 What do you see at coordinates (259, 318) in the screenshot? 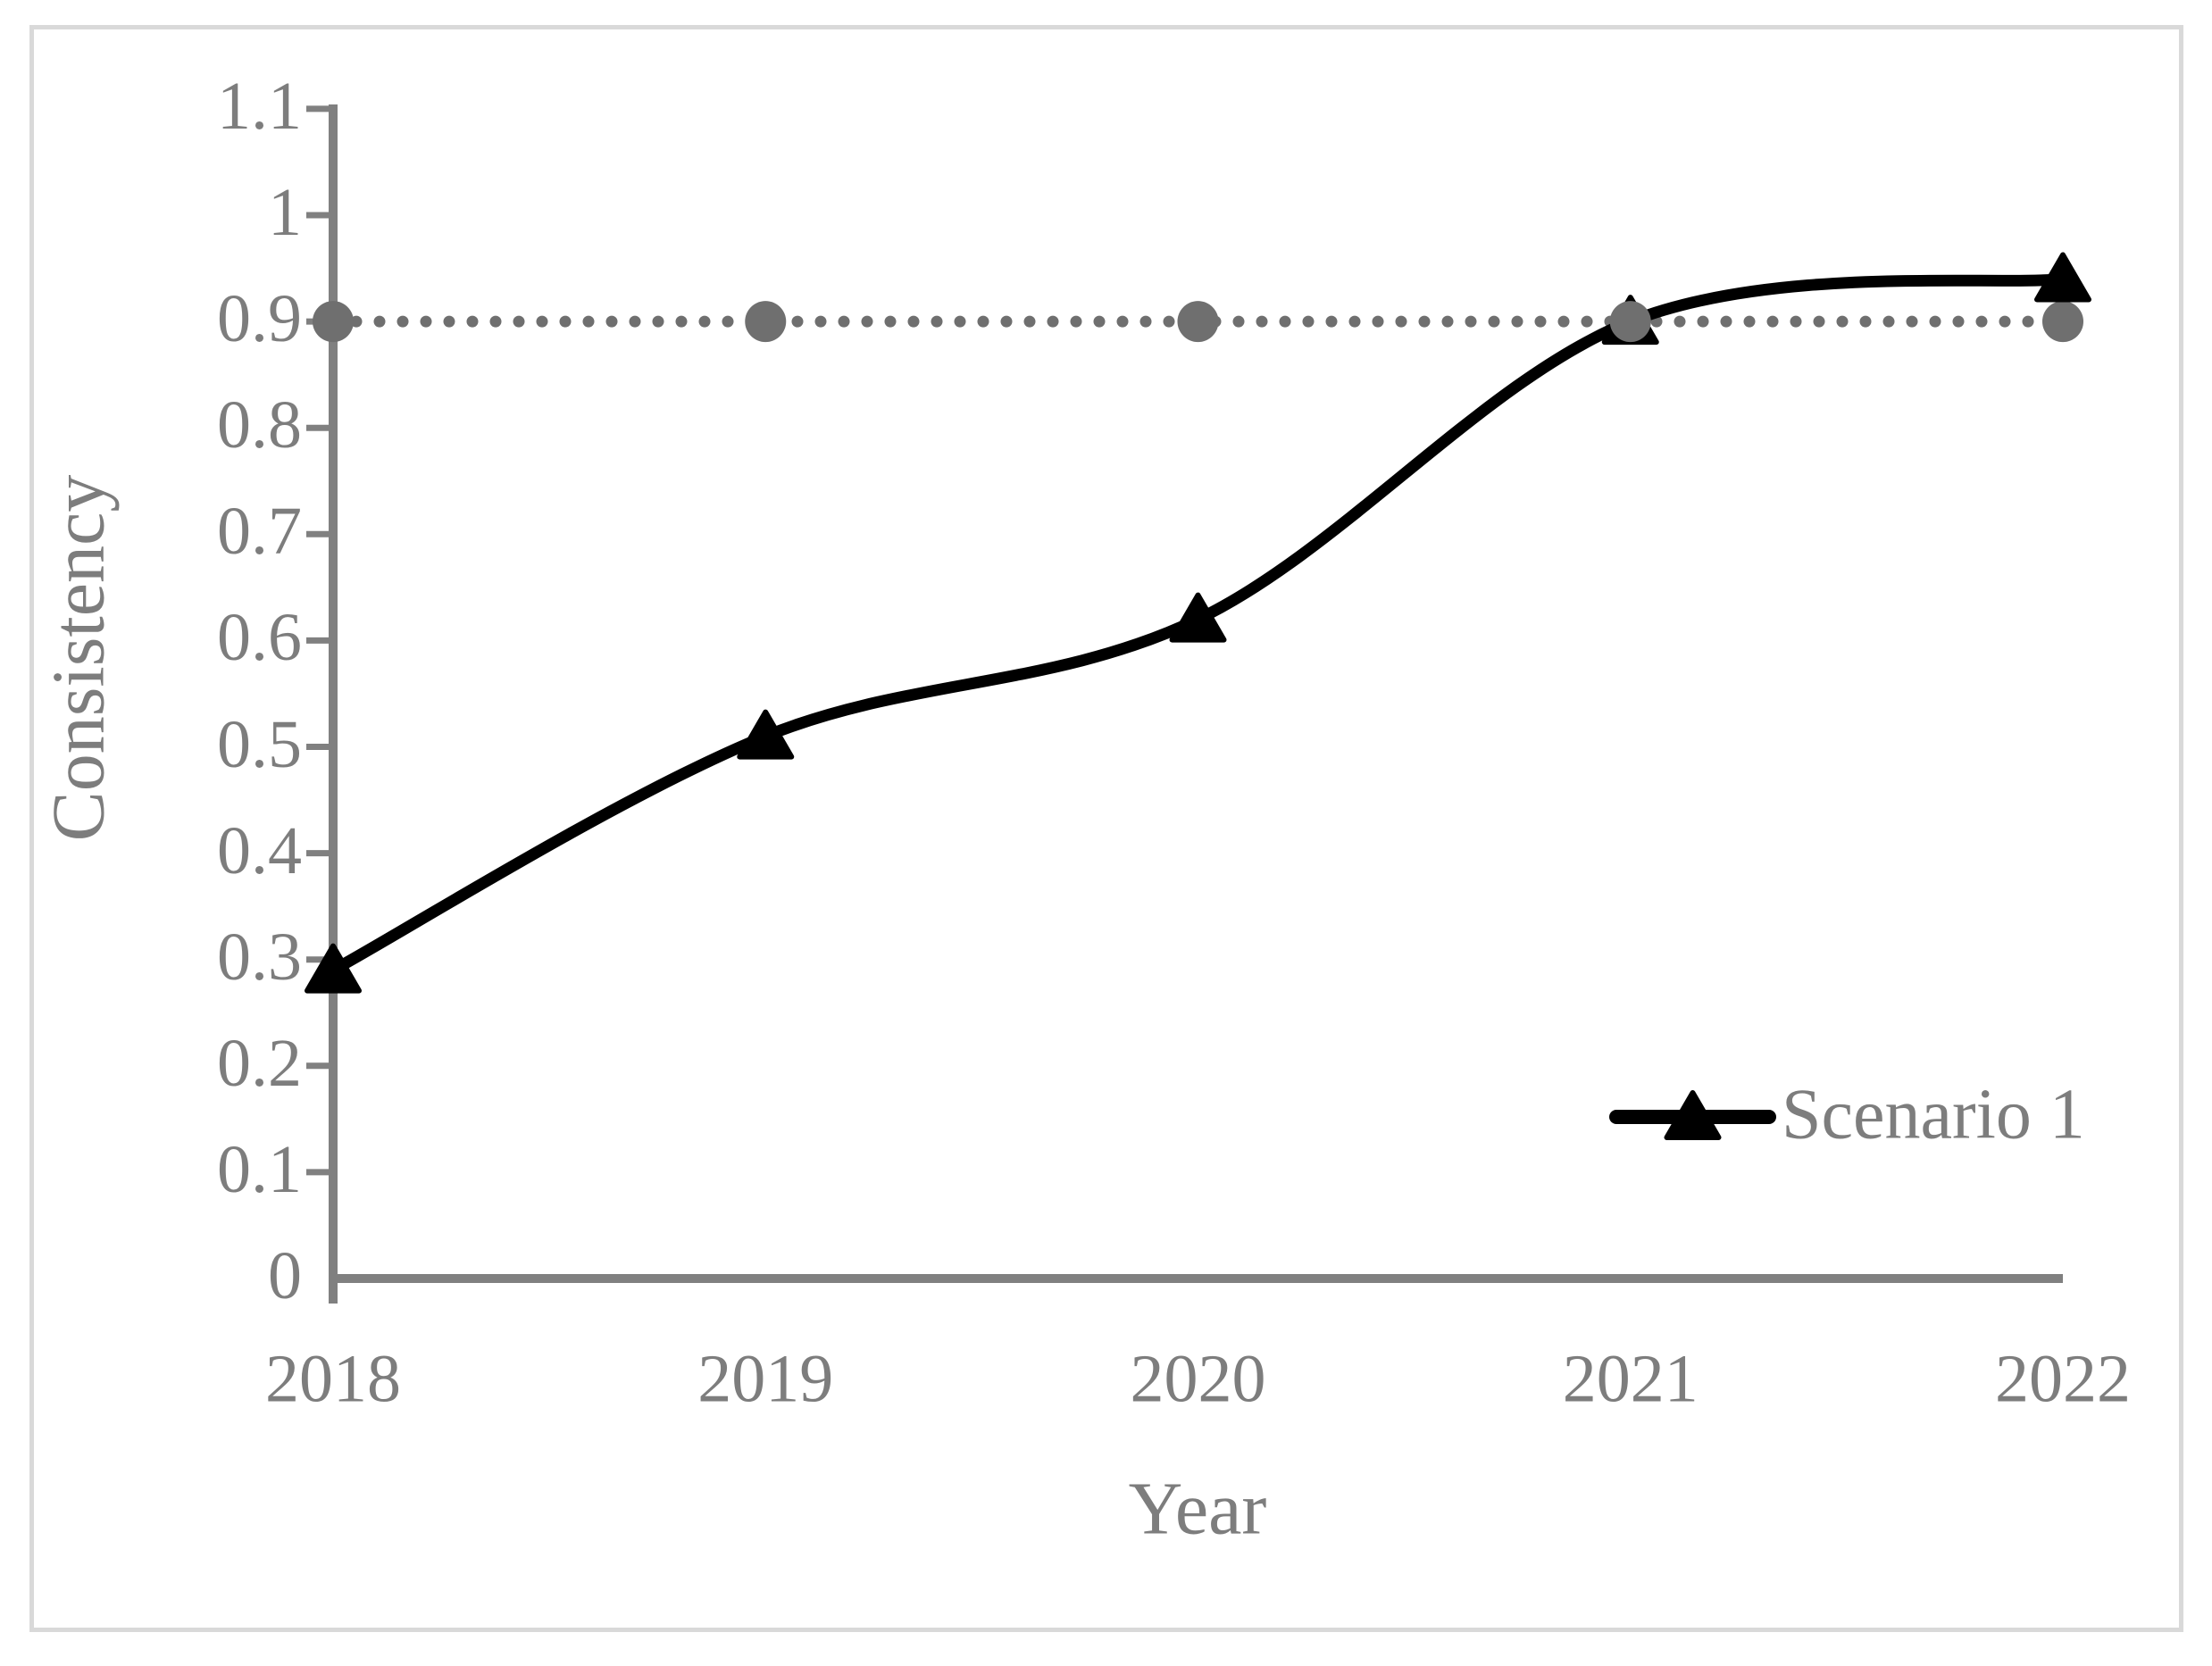
I see `y-tick-label: 0.9` at bounding box center [259, 318].